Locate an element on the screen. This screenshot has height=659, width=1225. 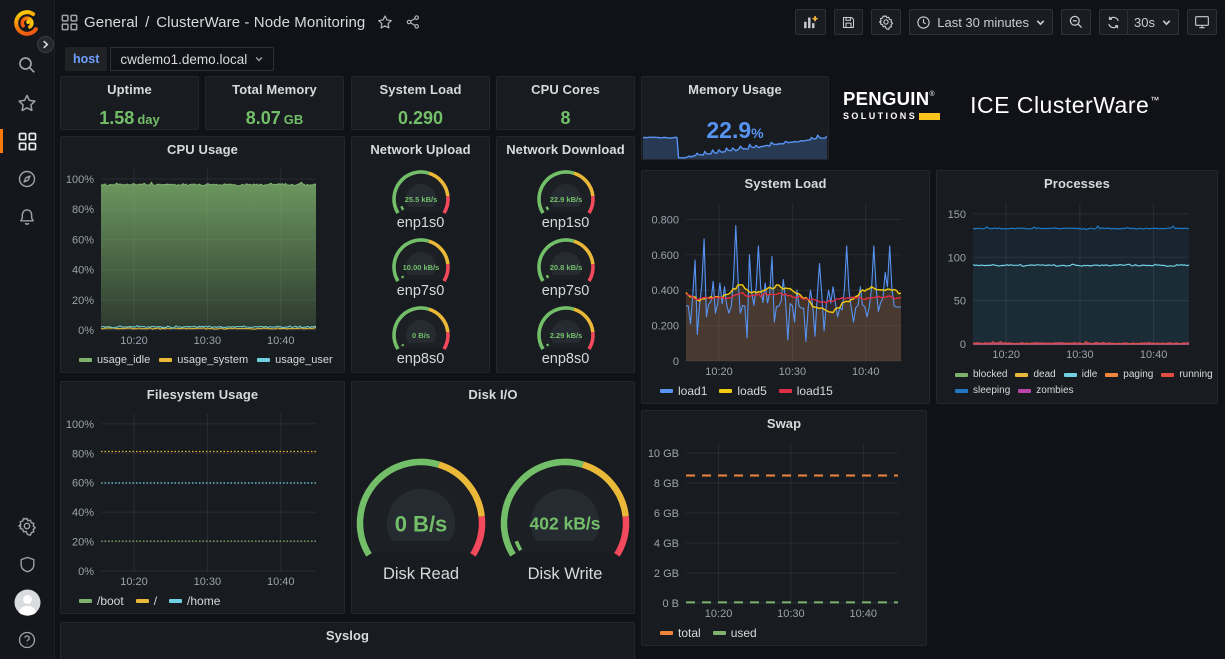
y-axis-tick-label: 6 GB is located at coordinates (666, 514).